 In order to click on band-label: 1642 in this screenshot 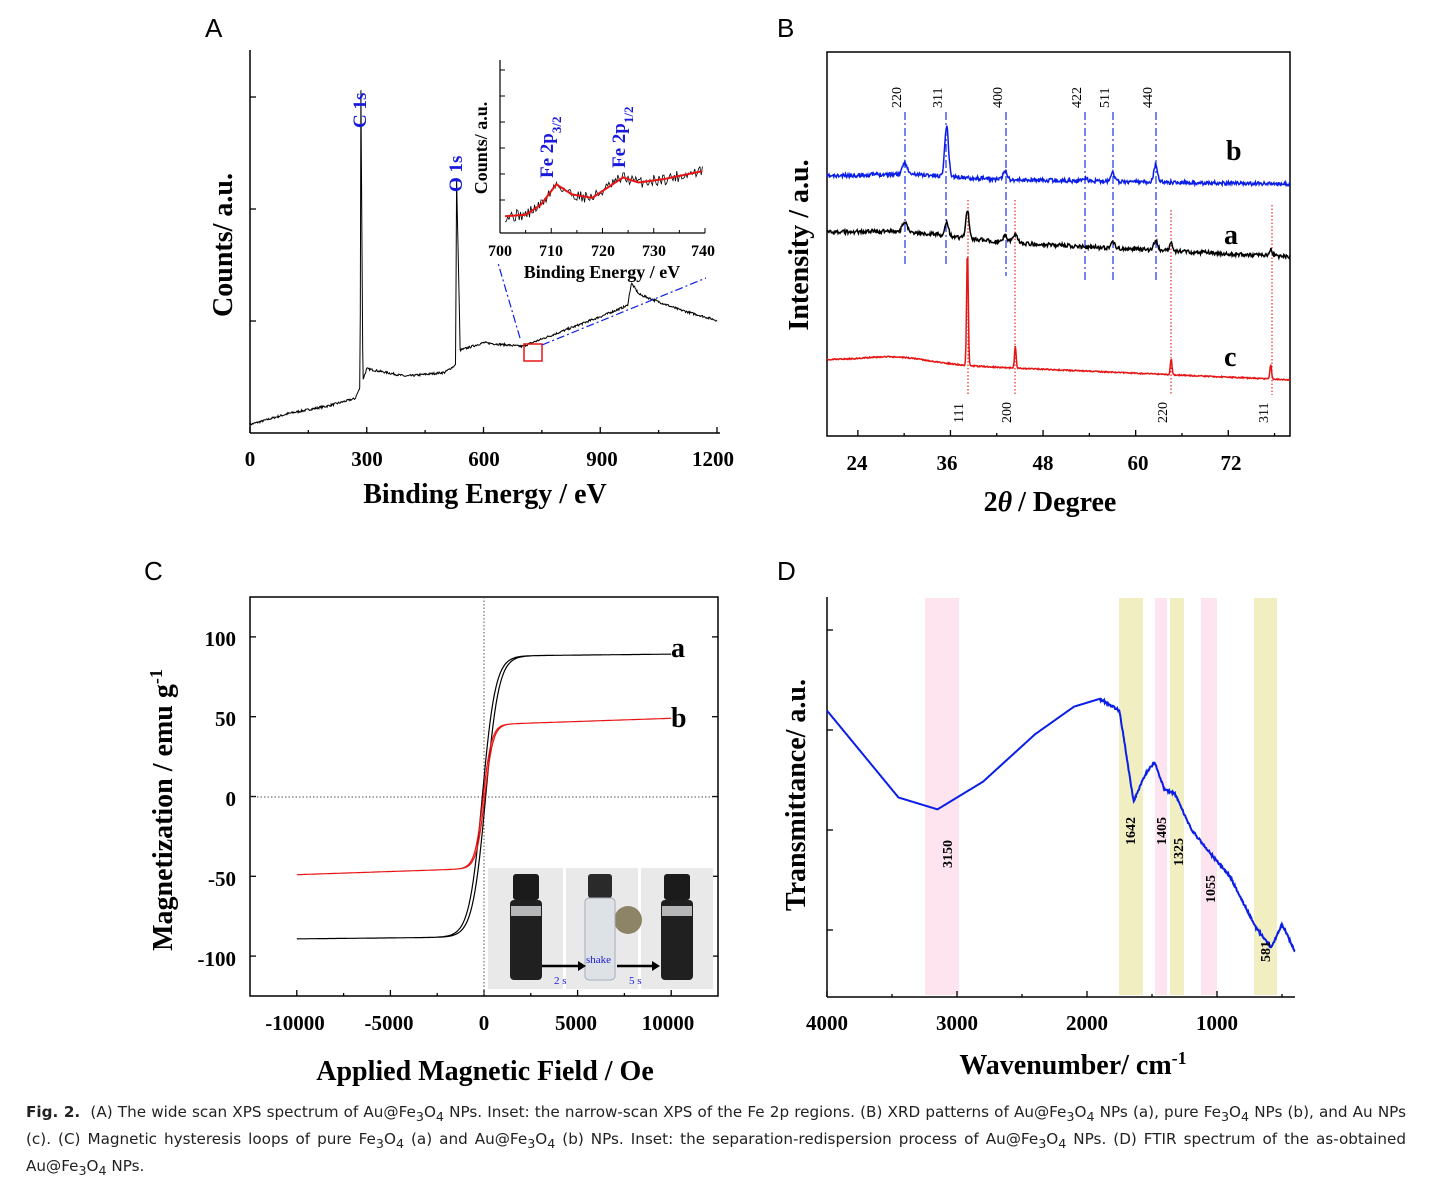, I will do `click(1131, 831)`.